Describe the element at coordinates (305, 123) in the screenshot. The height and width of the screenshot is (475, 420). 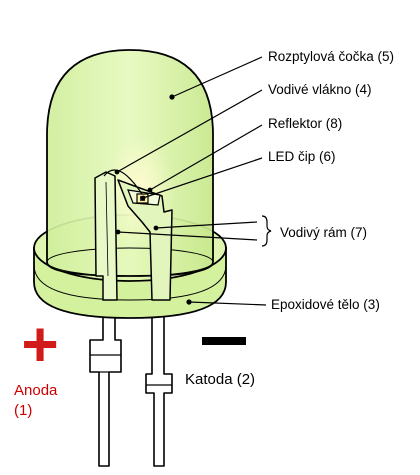
I see `label-reflector: Reflektor (8)` at that location.